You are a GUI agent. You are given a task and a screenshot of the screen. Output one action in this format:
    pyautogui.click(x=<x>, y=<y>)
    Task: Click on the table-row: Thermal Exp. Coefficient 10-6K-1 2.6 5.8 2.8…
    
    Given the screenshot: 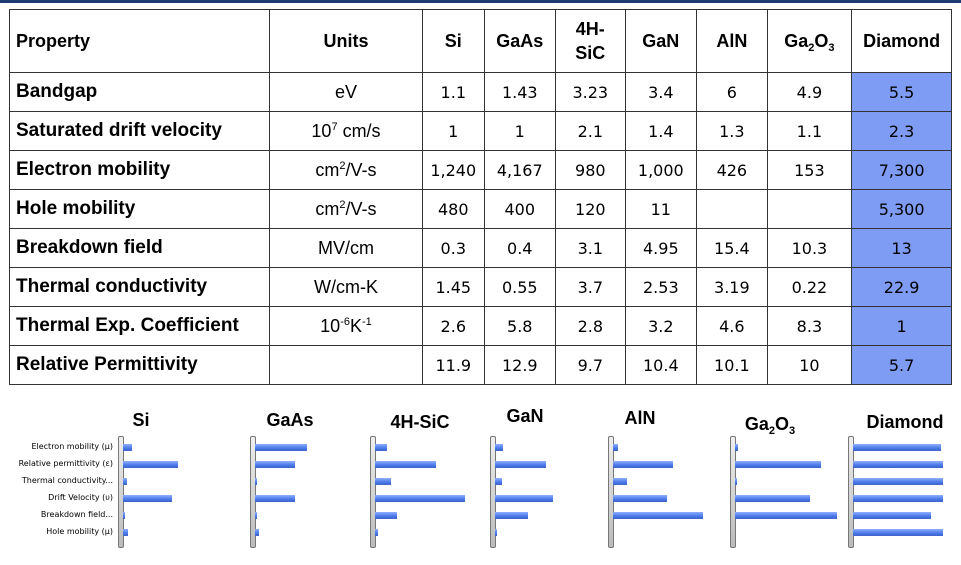 What is the action you would take?
    pyautogui.click(x=480, y=326)
    